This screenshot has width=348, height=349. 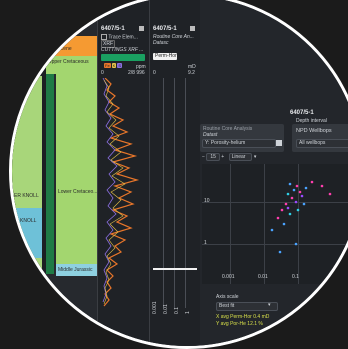 What do you see at coordinates (161, 43) in the screenshot?
I see `track-subtitle: Datasc` at bounding box center [161, 43].